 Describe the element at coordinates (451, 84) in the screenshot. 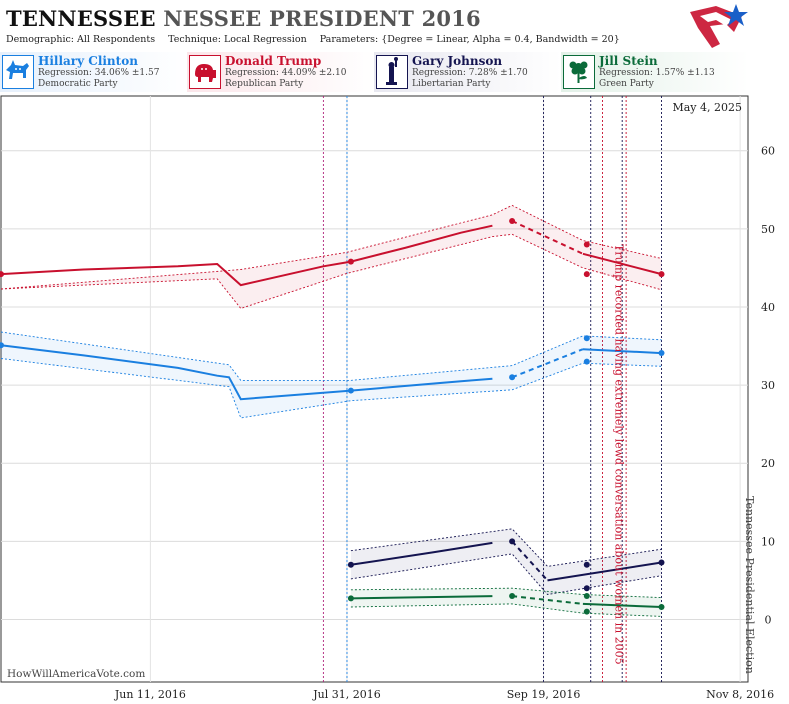

I see `legend-johnson-party: Libertarian Party` at that location.